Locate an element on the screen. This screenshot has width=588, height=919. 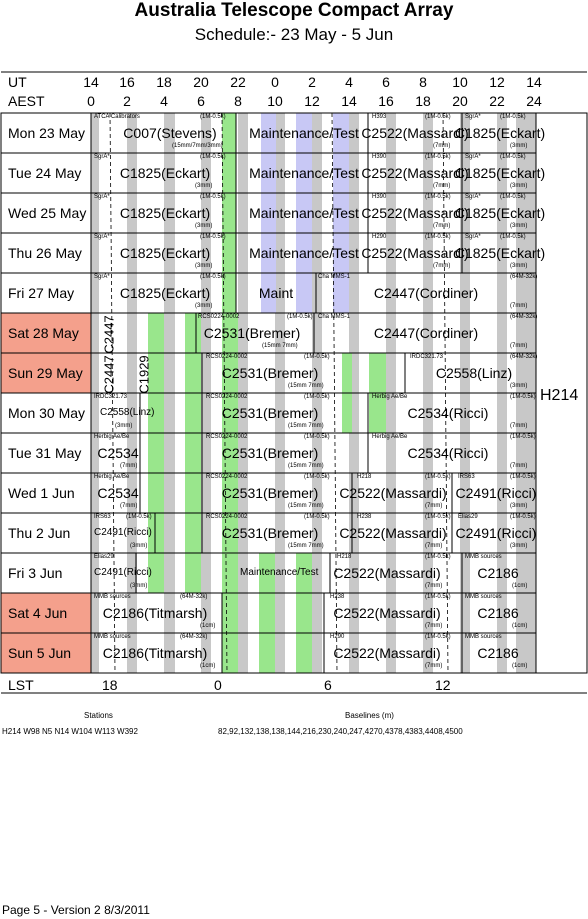
ut-tick: 16 is located at coordinates (127, 82).